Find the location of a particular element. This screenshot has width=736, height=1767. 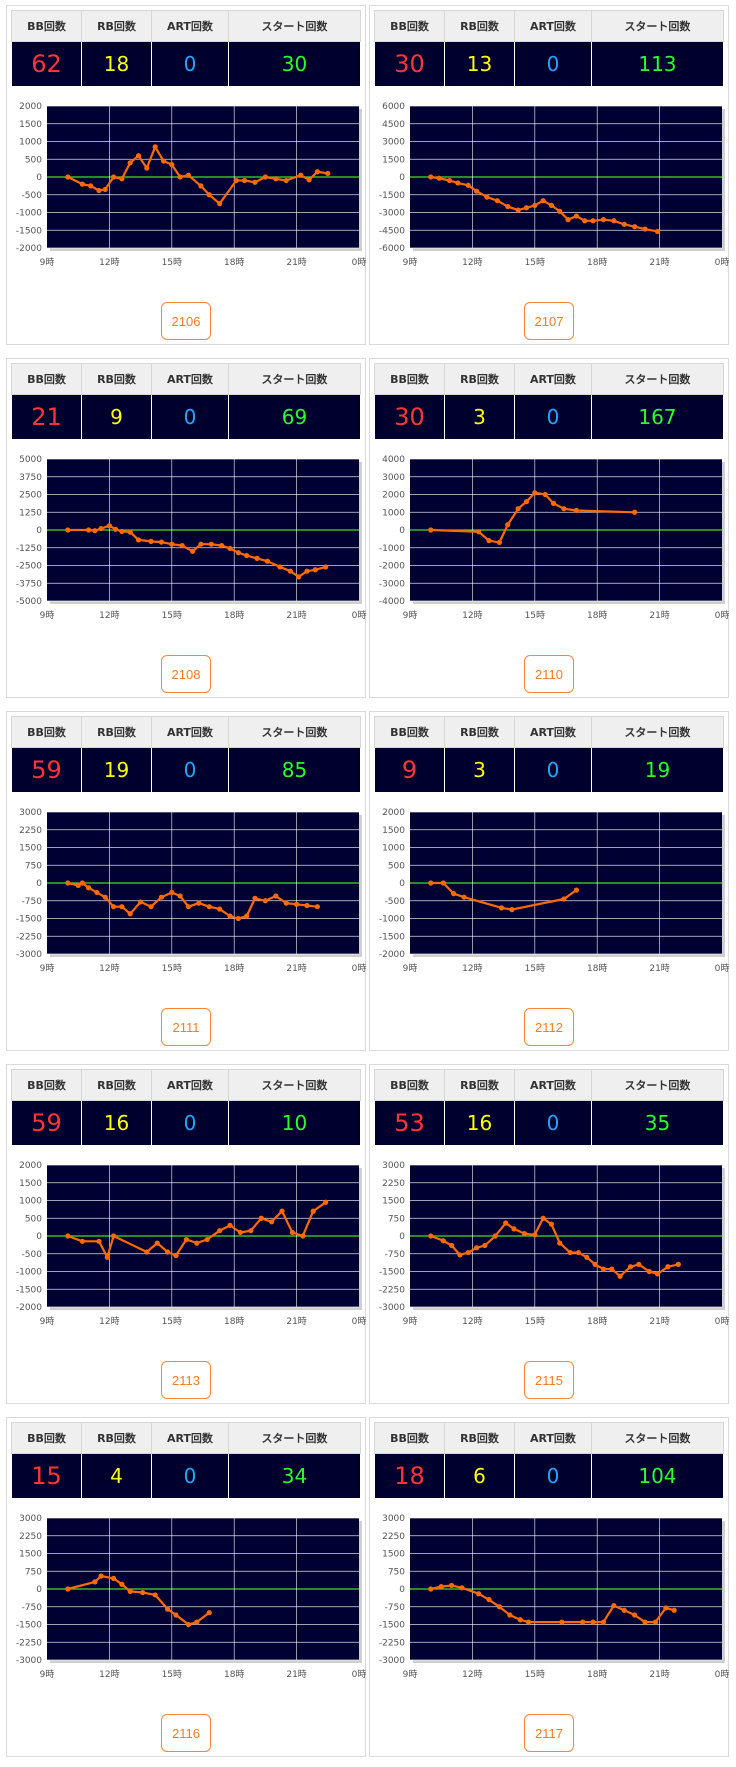

y-tick-label: 1500 is located at coordinates (30, 1184).